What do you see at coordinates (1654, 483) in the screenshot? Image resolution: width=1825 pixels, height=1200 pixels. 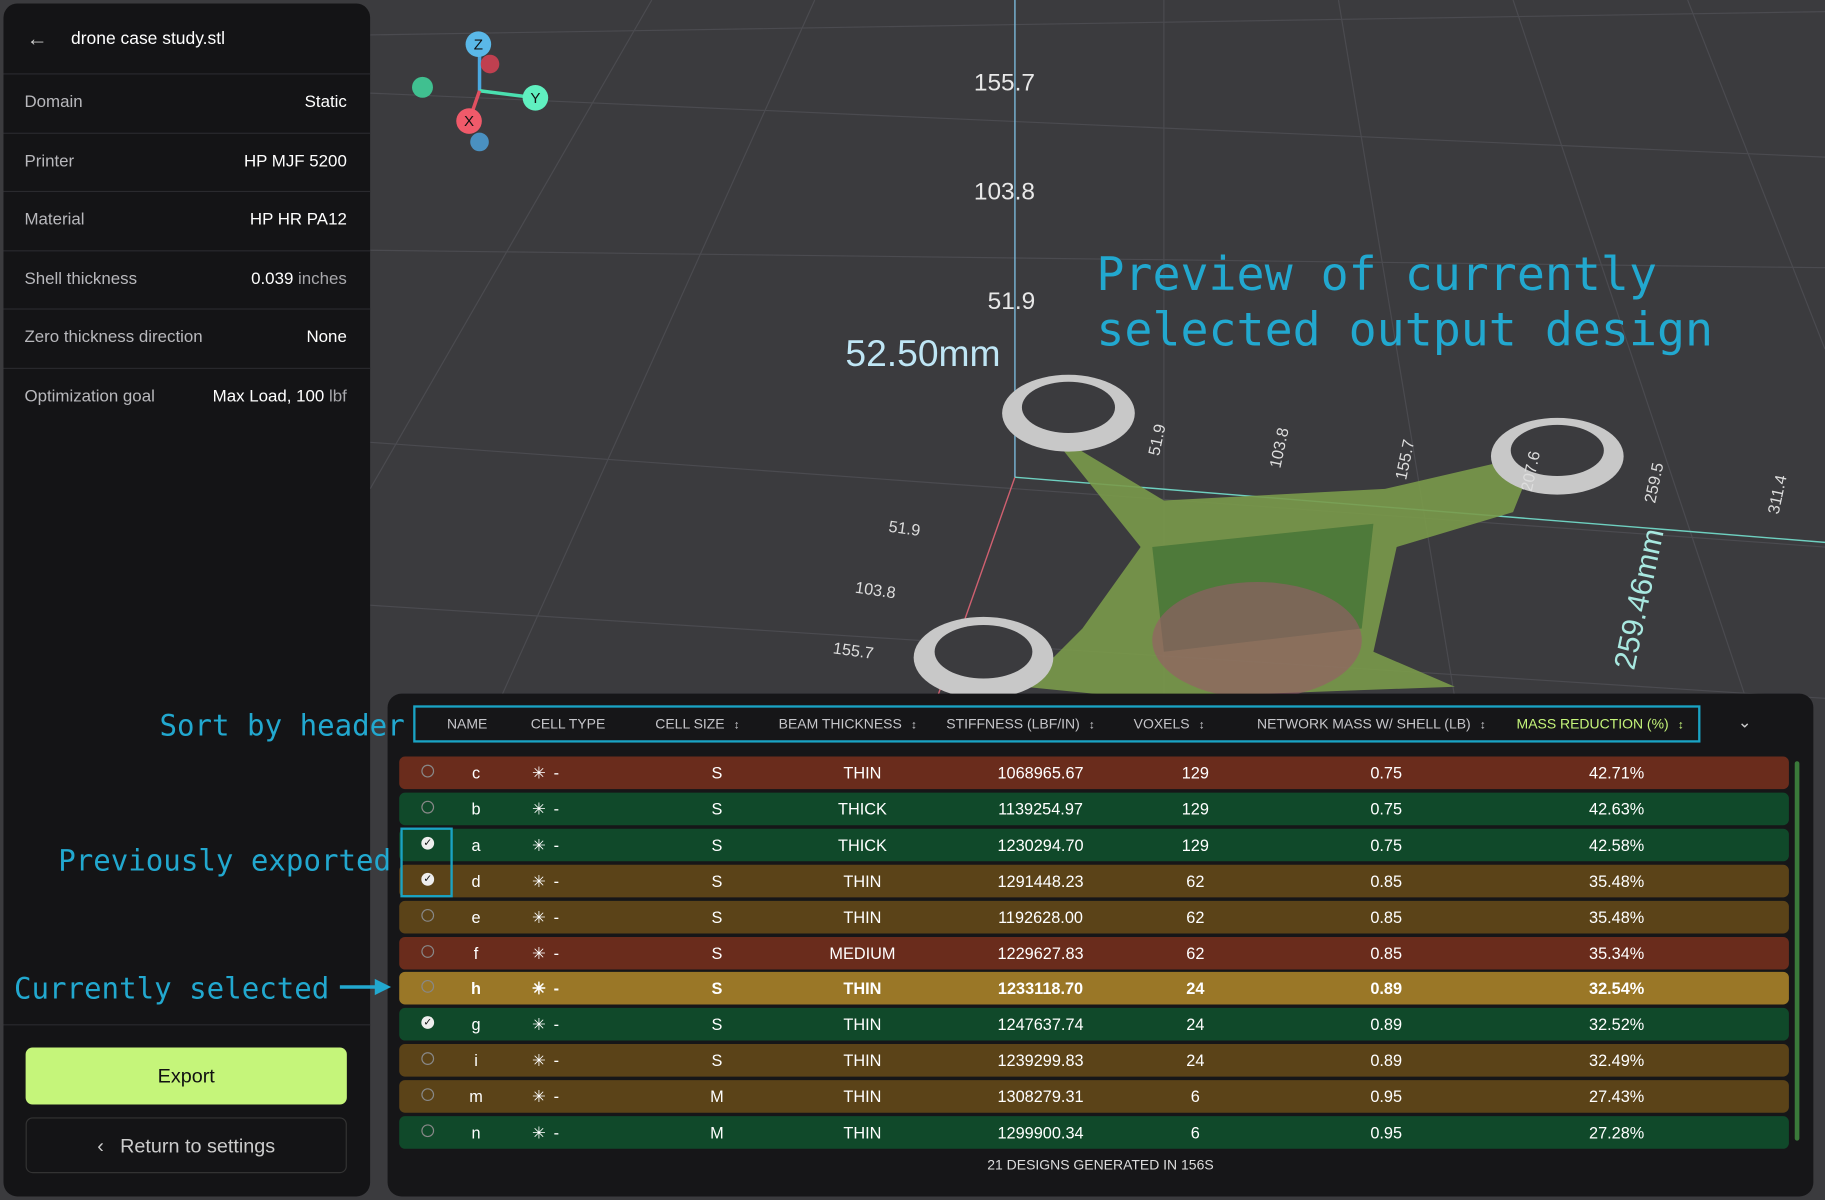 I see `floor-label: 259.5` at bounding box center [1654, 483].